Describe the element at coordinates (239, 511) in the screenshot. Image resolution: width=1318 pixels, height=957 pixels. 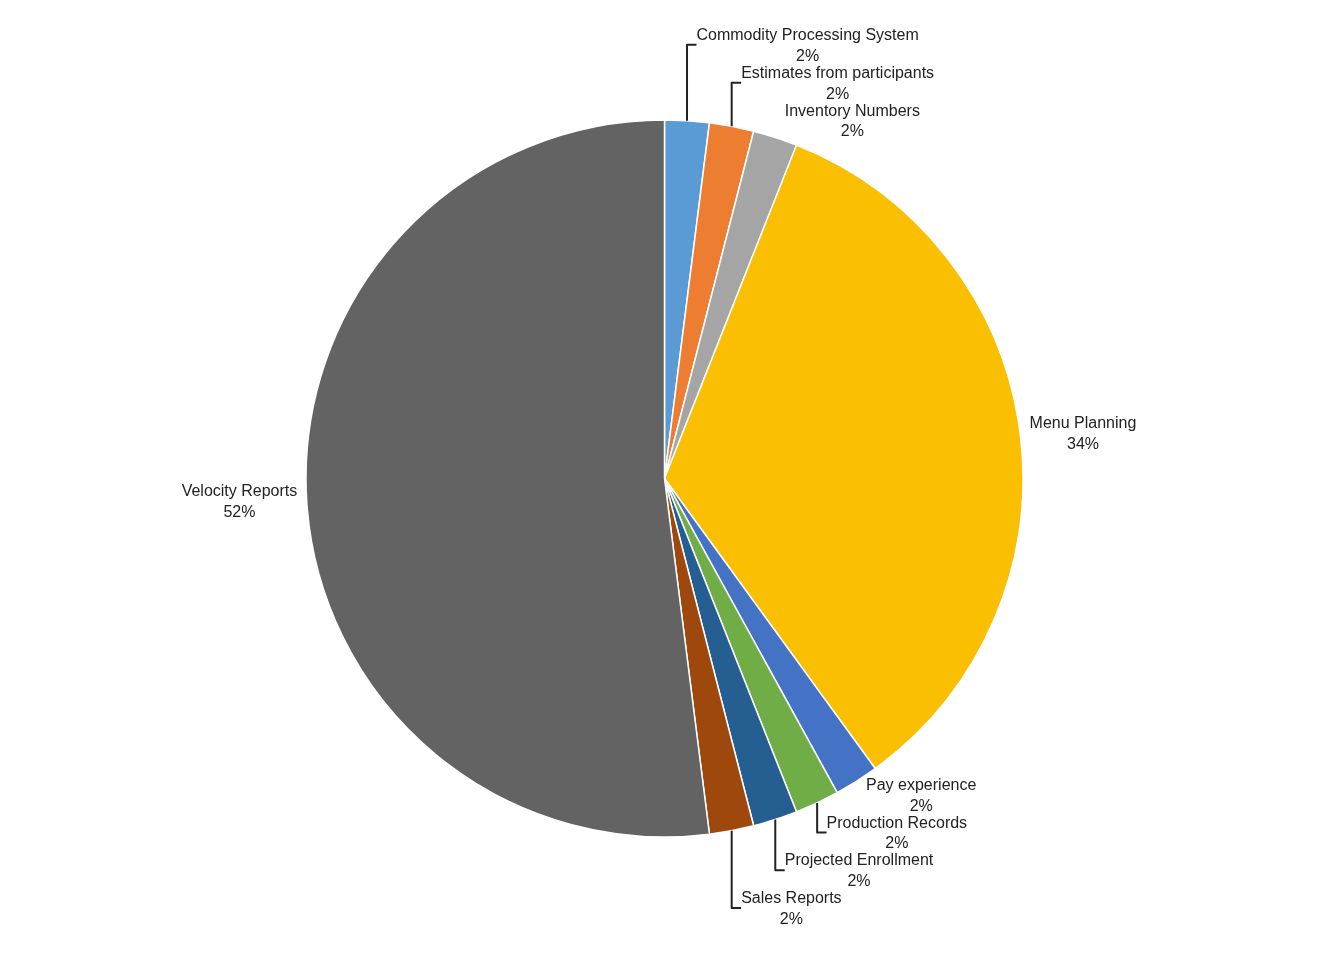
I see `data-label: 52%` at that location.